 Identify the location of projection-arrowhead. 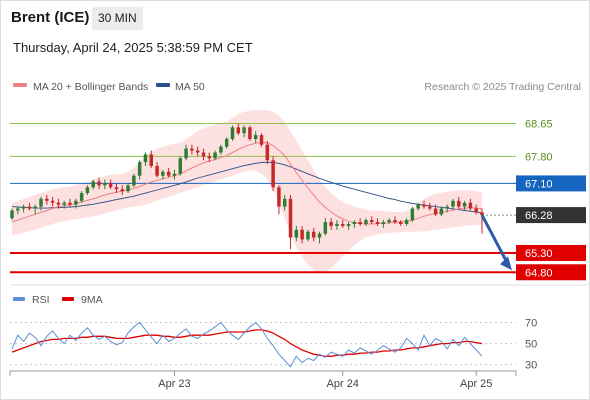
(506, 263).